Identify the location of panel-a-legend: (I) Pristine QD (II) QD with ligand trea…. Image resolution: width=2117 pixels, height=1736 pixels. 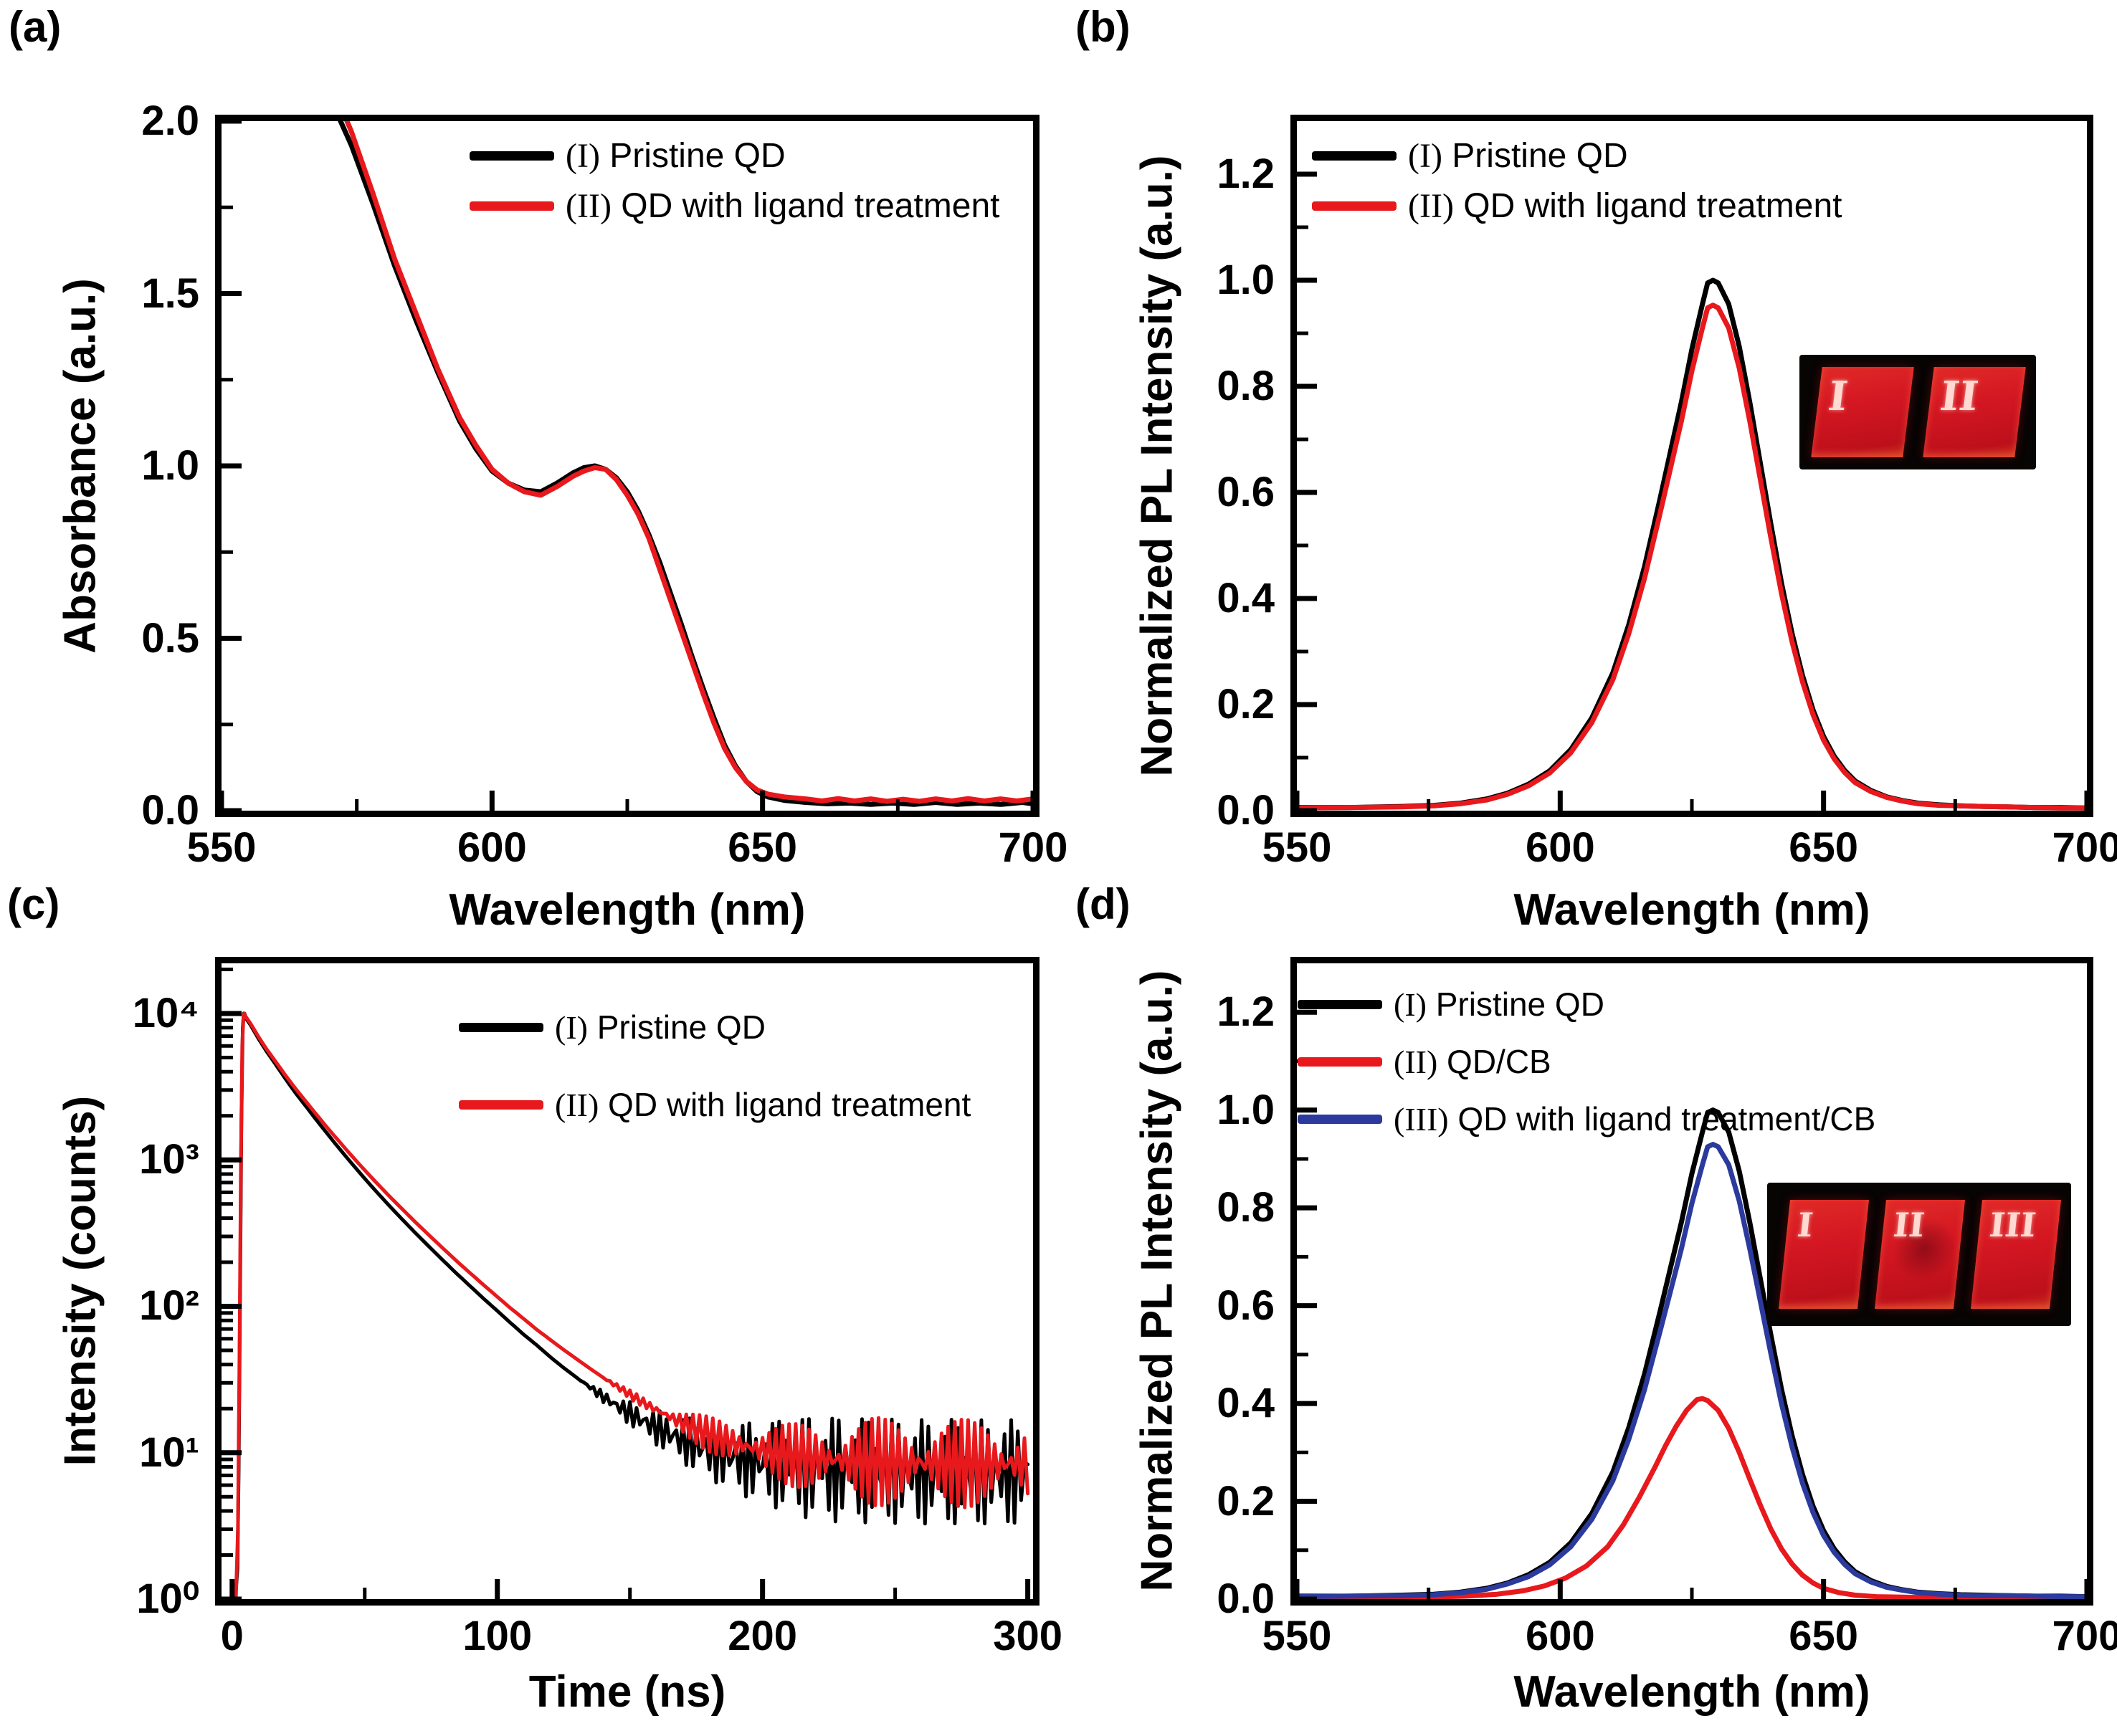
(735, 180).